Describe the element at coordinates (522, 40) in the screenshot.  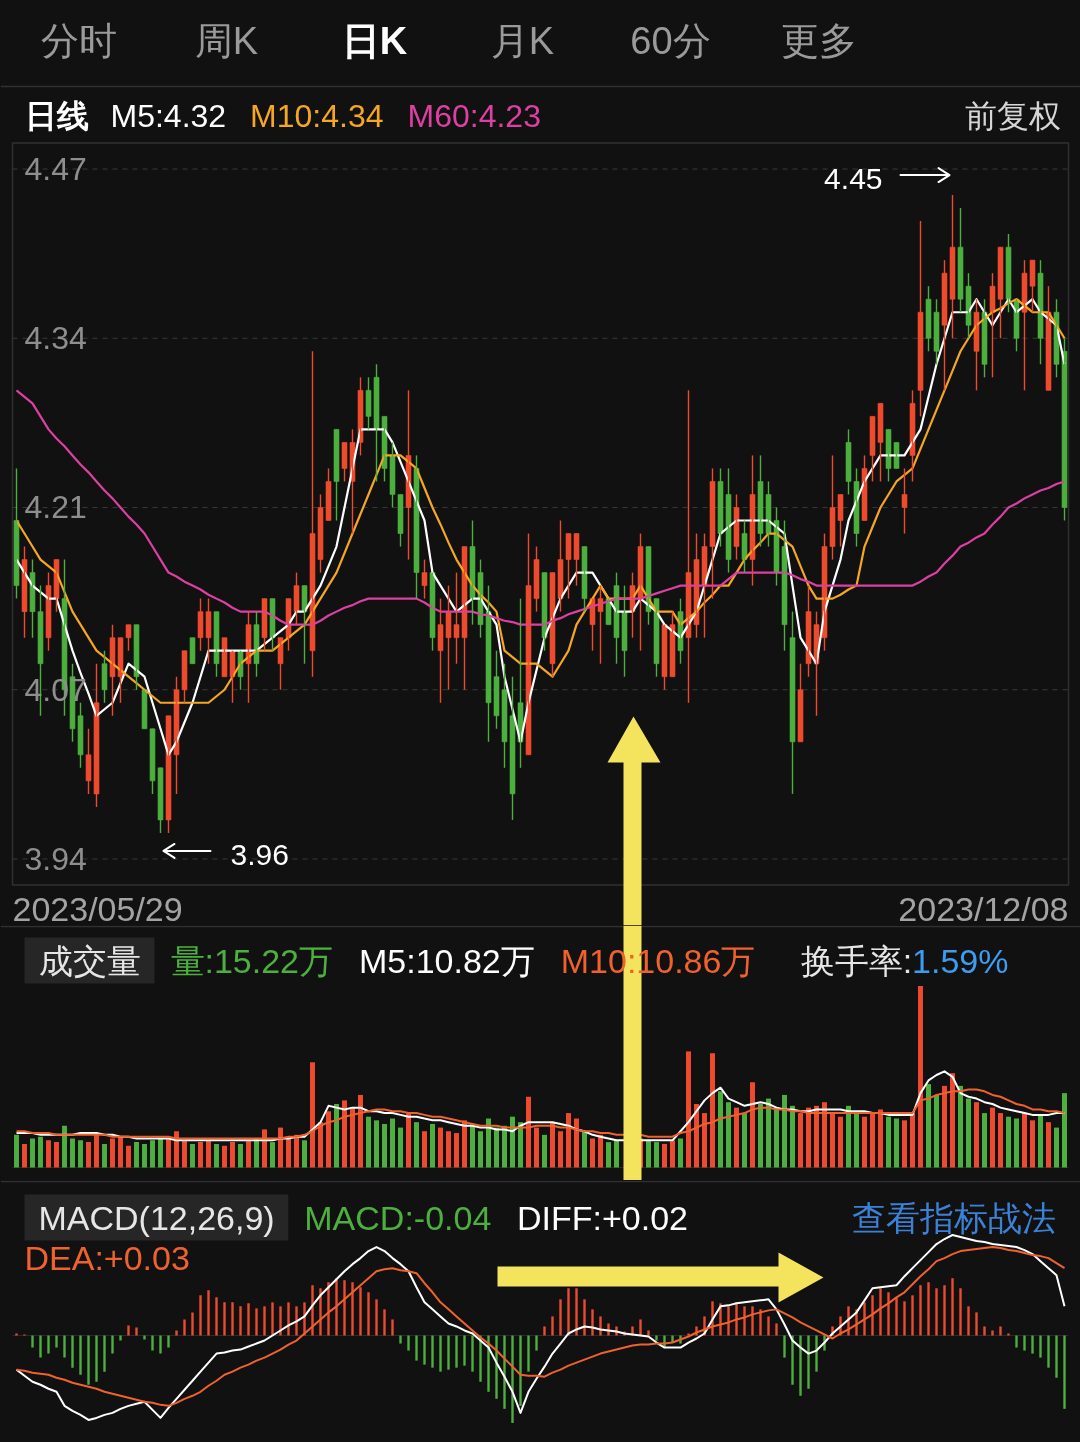
I see `text: 月K` at that location.